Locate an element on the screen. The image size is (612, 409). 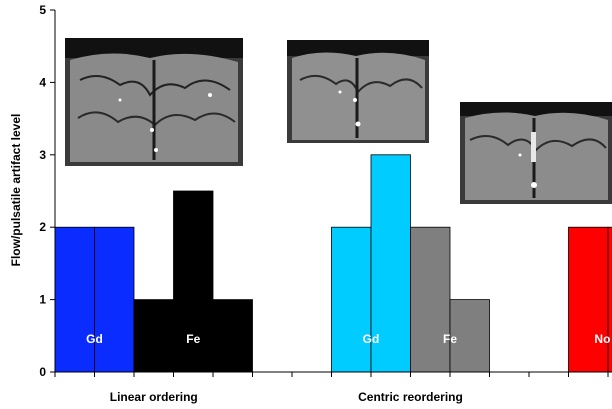
y-tick-label-4: 4 is located at coordinates (42, 82).